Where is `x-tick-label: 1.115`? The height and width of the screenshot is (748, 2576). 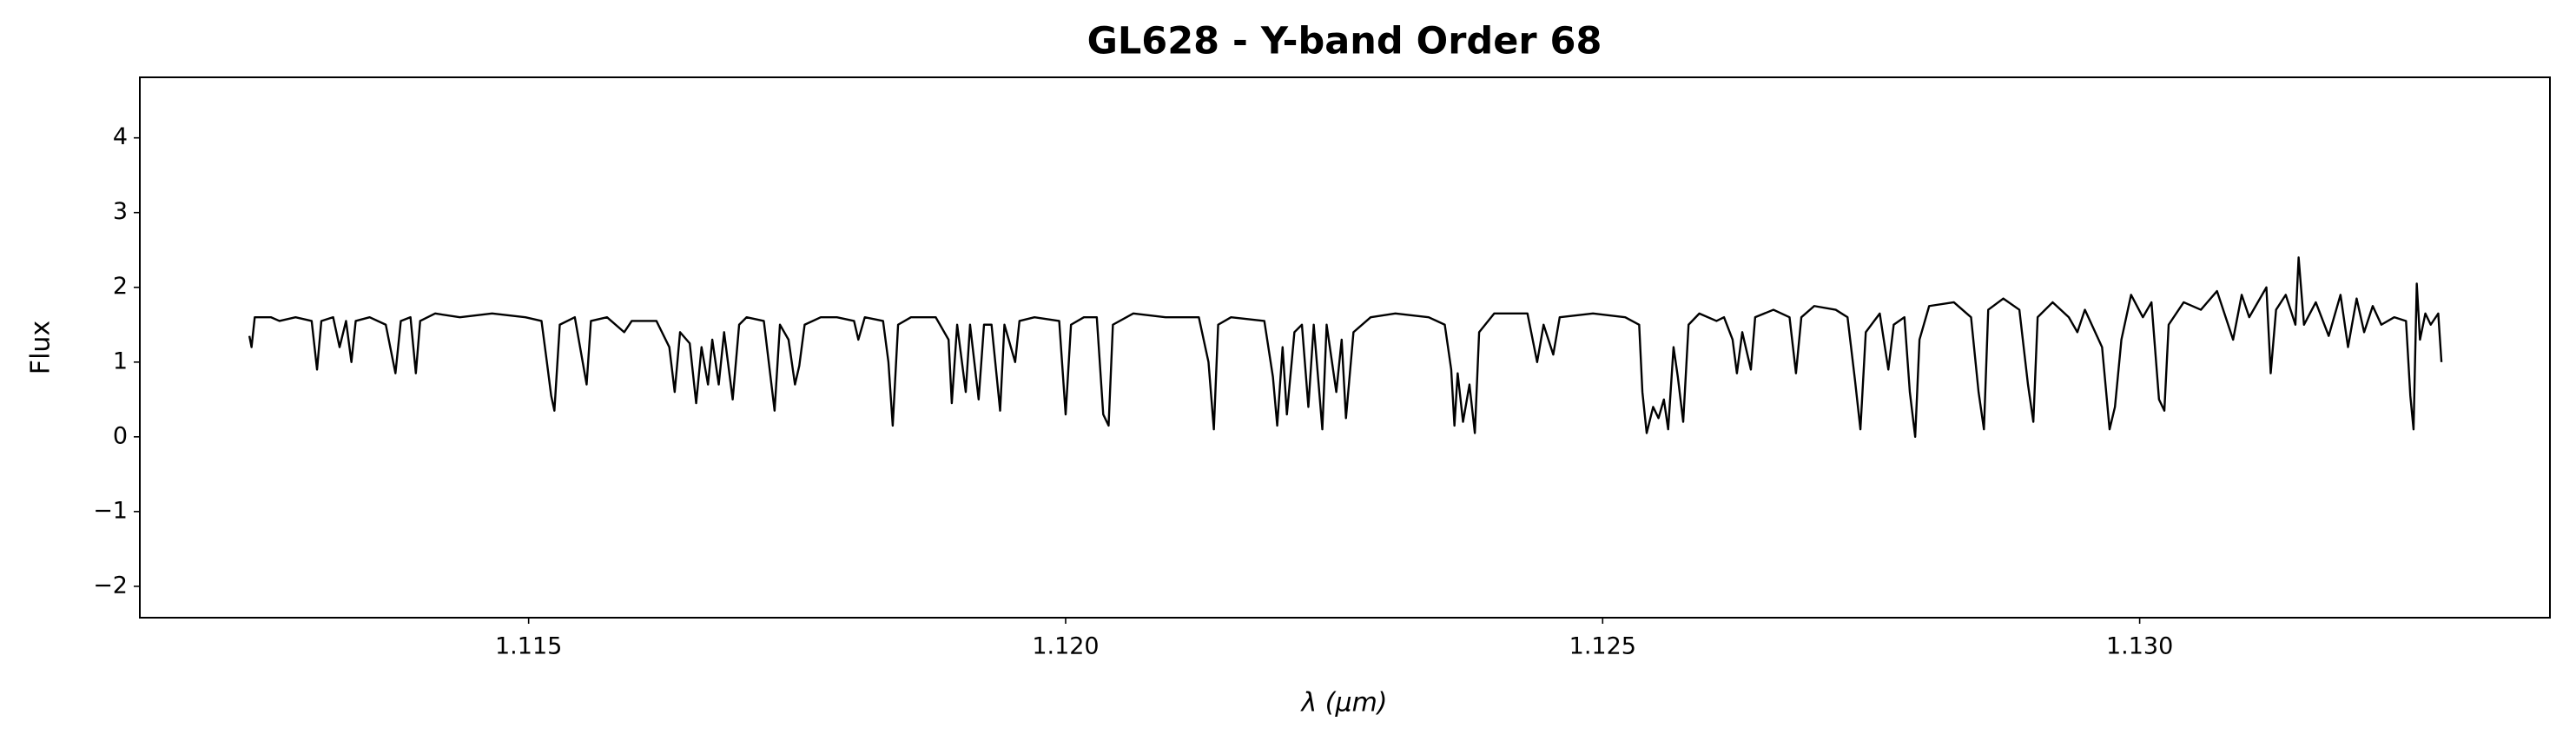 x-tick-label: 1.115 is located at coordinates (528, 646).